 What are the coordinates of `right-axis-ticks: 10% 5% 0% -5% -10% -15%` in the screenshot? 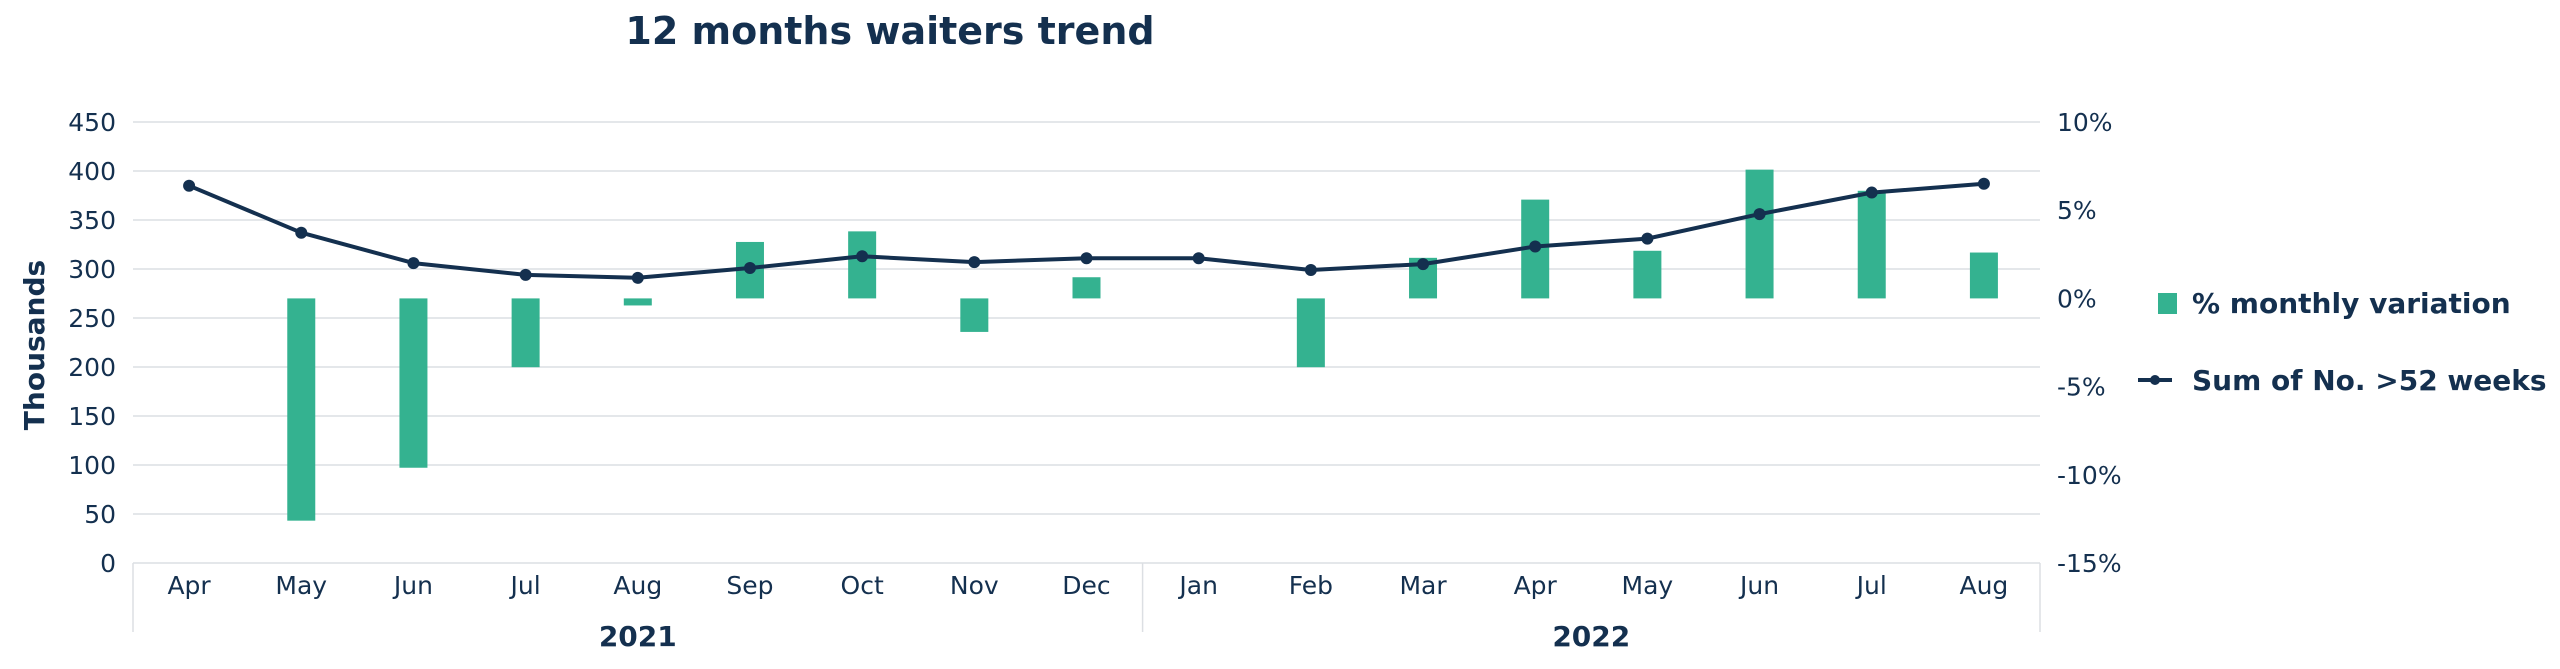 It's located at (2089, 343).